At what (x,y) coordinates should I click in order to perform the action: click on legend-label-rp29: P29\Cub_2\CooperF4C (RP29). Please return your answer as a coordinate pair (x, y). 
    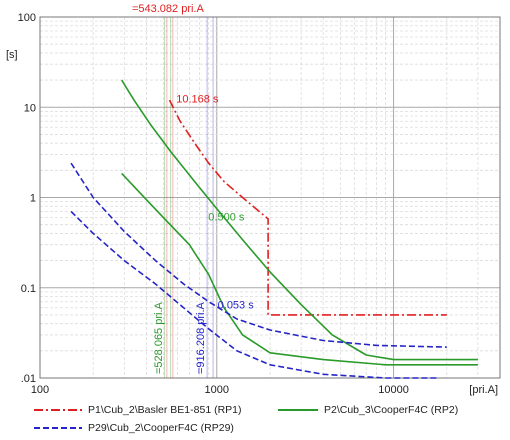
    Looking at the image, I should click on (161, 428).